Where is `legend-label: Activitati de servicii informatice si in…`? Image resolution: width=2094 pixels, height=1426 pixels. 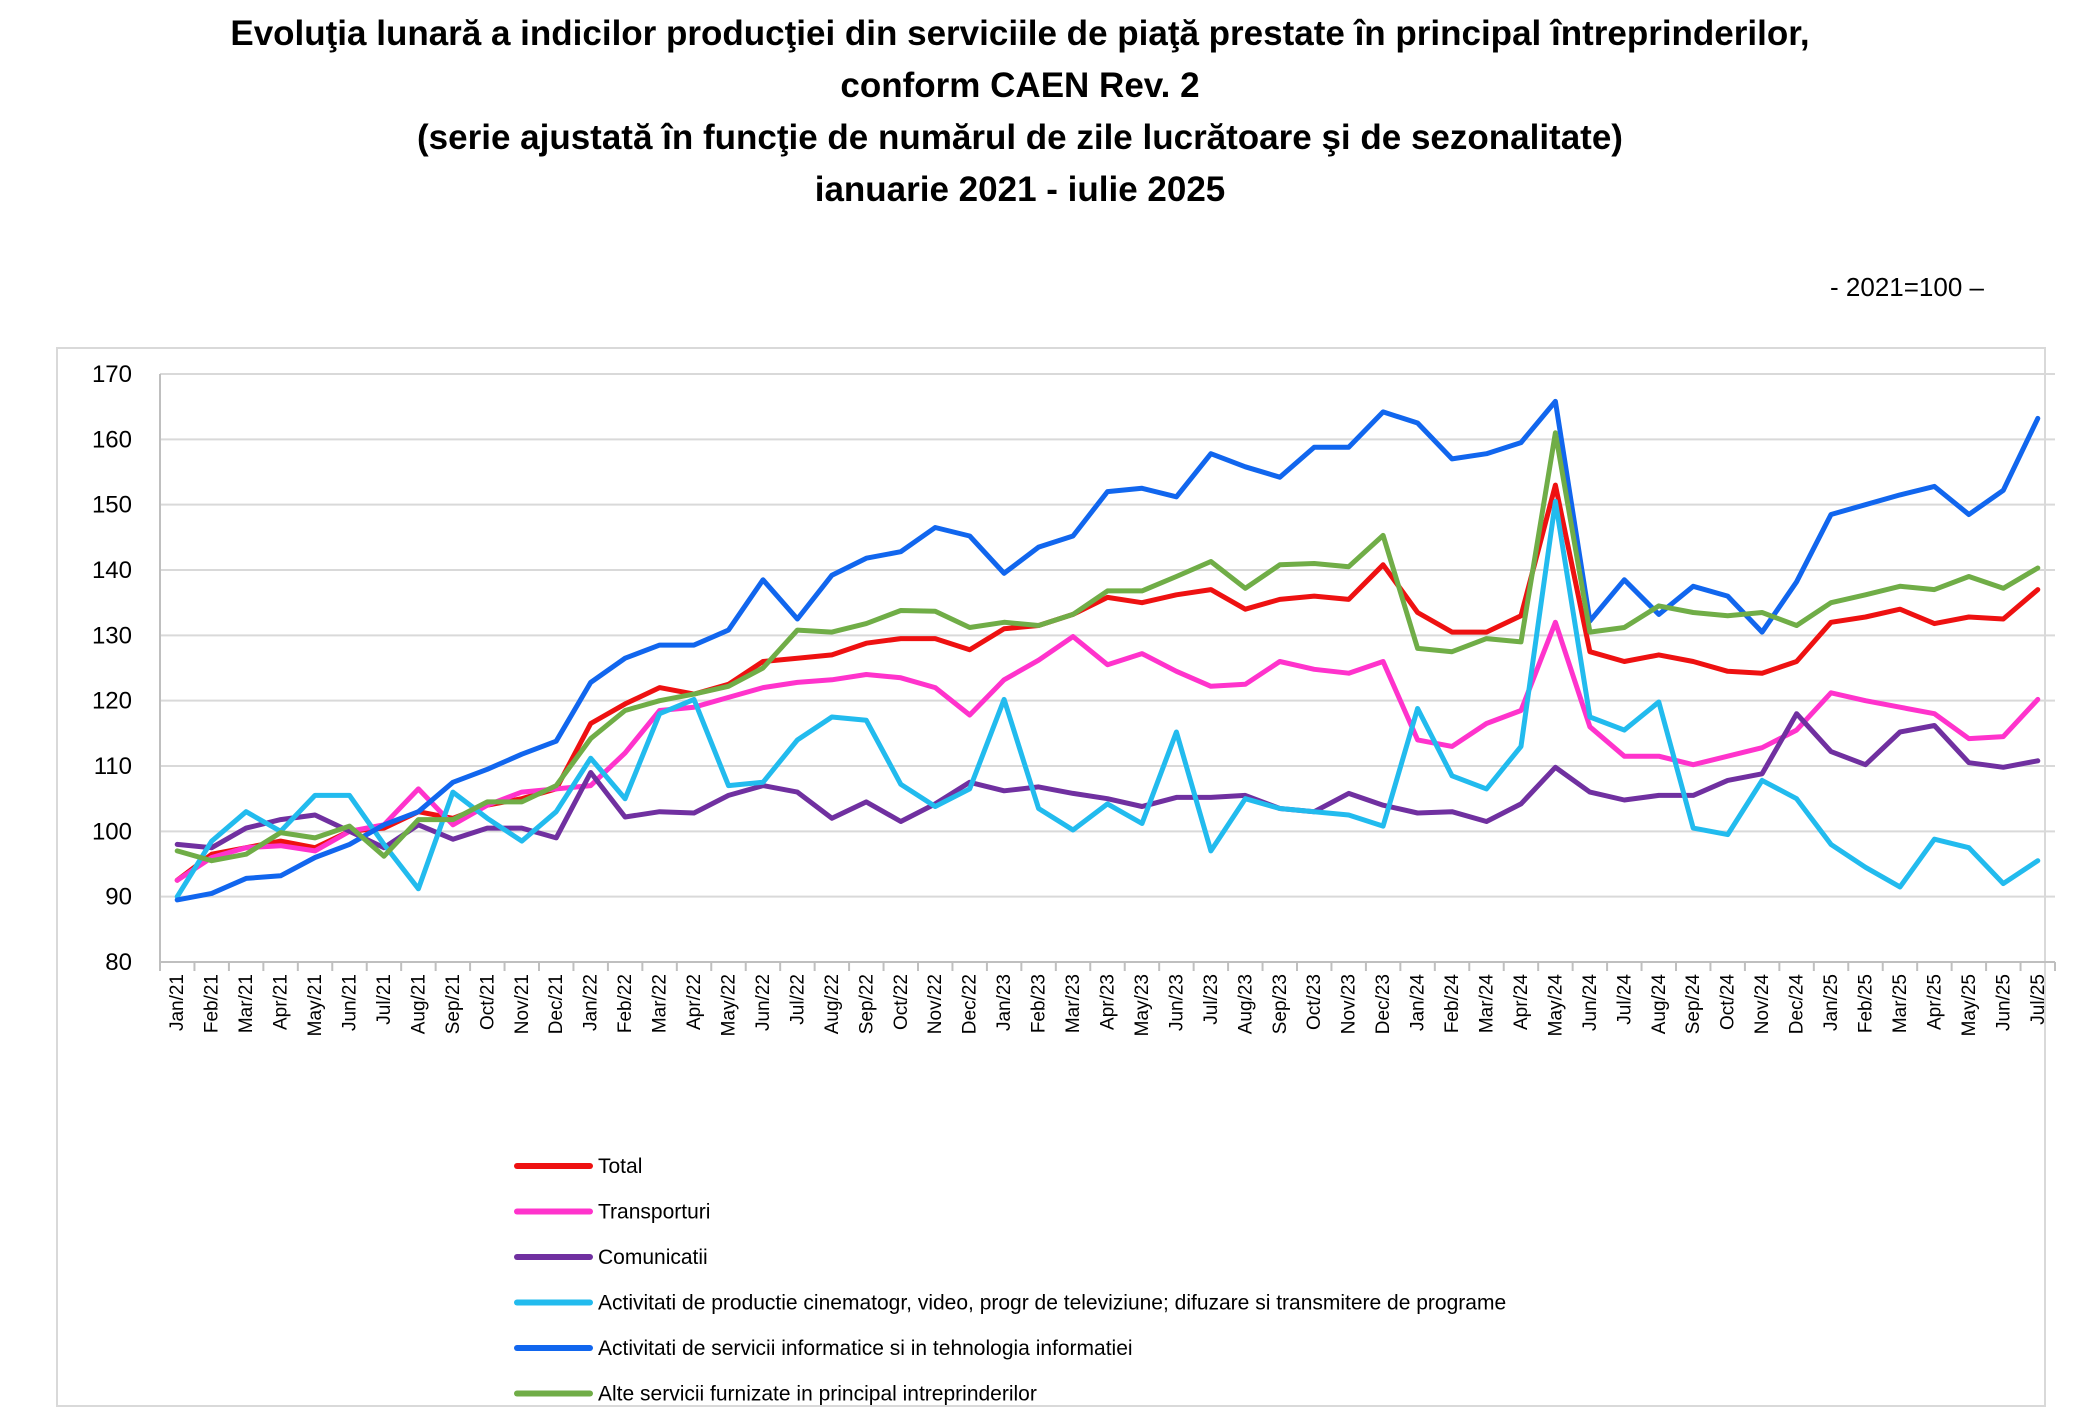 legend-label: Activitati de servicii informatice si in… is located at coordinates (865, 1348).